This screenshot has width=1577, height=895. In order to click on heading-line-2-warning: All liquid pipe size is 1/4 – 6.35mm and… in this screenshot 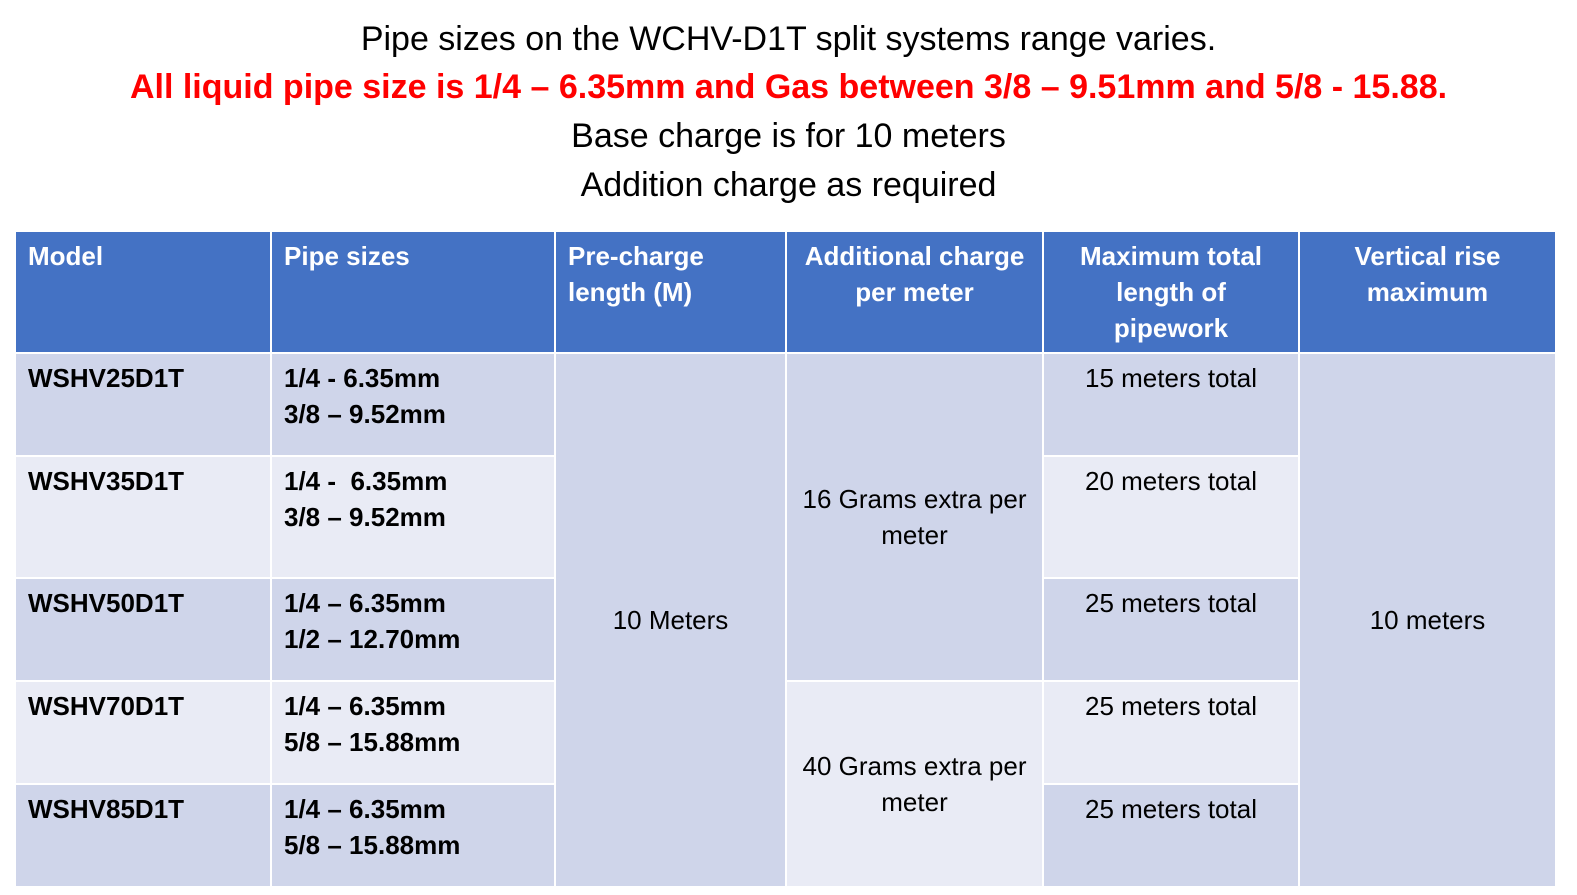, I will do `click(788, 87)`.